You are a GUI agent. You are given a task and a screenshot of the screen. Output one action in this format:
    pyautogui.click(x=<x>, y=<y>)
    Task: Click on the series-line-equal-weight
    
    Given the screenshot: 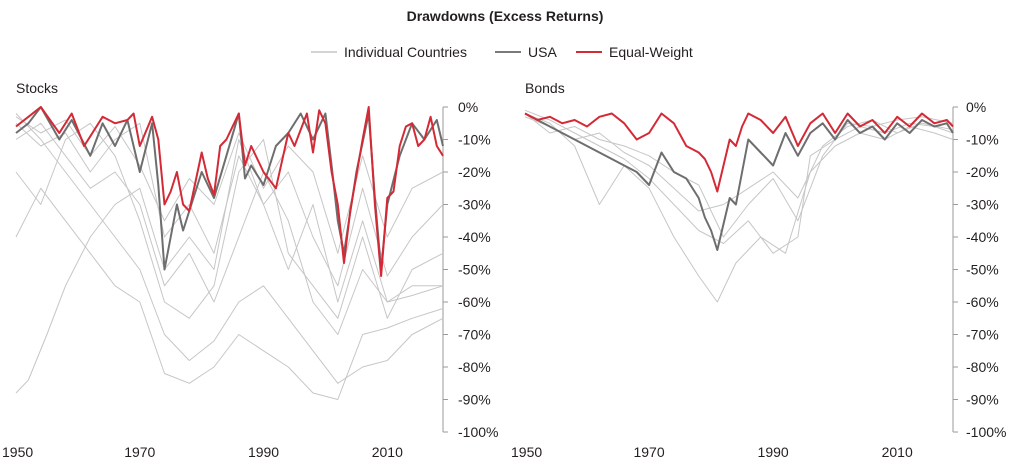 What is the action you would take?
    pyautogui.click(x=739, y=152)
    